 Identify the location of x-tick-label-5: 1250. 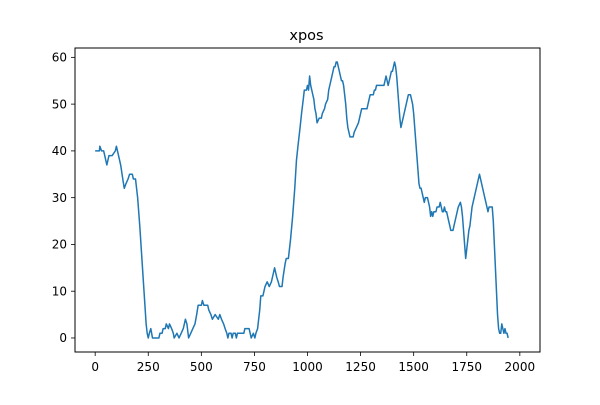
(360, 367).